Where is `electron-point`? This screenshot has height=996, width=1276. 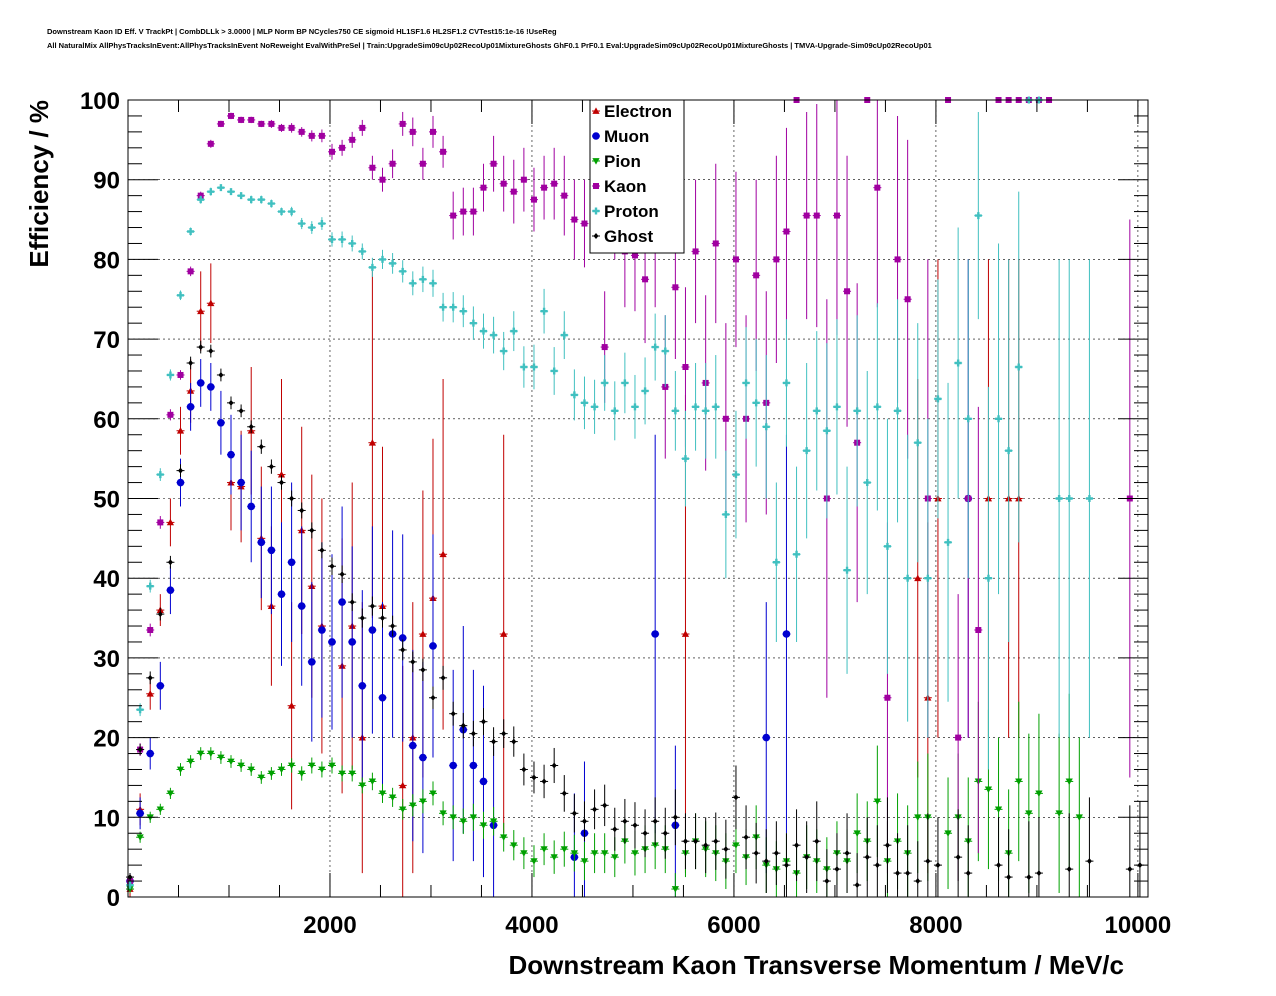
electron-point is located at coordinates (170, 522).